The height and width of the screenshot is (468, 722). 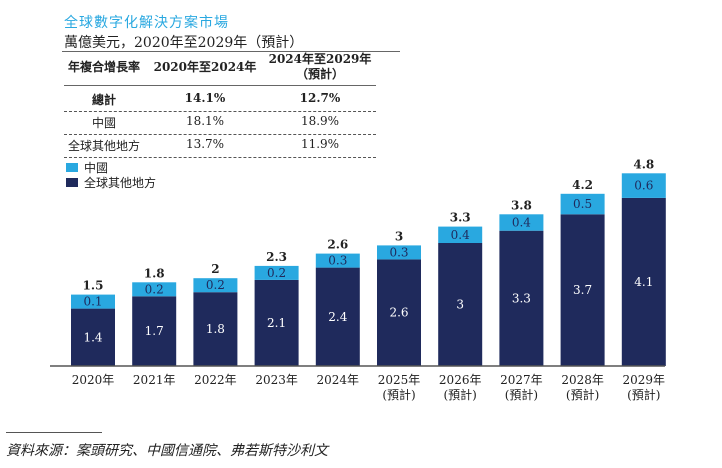 What do you see at coordinates (276, 380) in the screenshot?
I see `x-tick-label: 2023年` at bounding box center [276, 380].